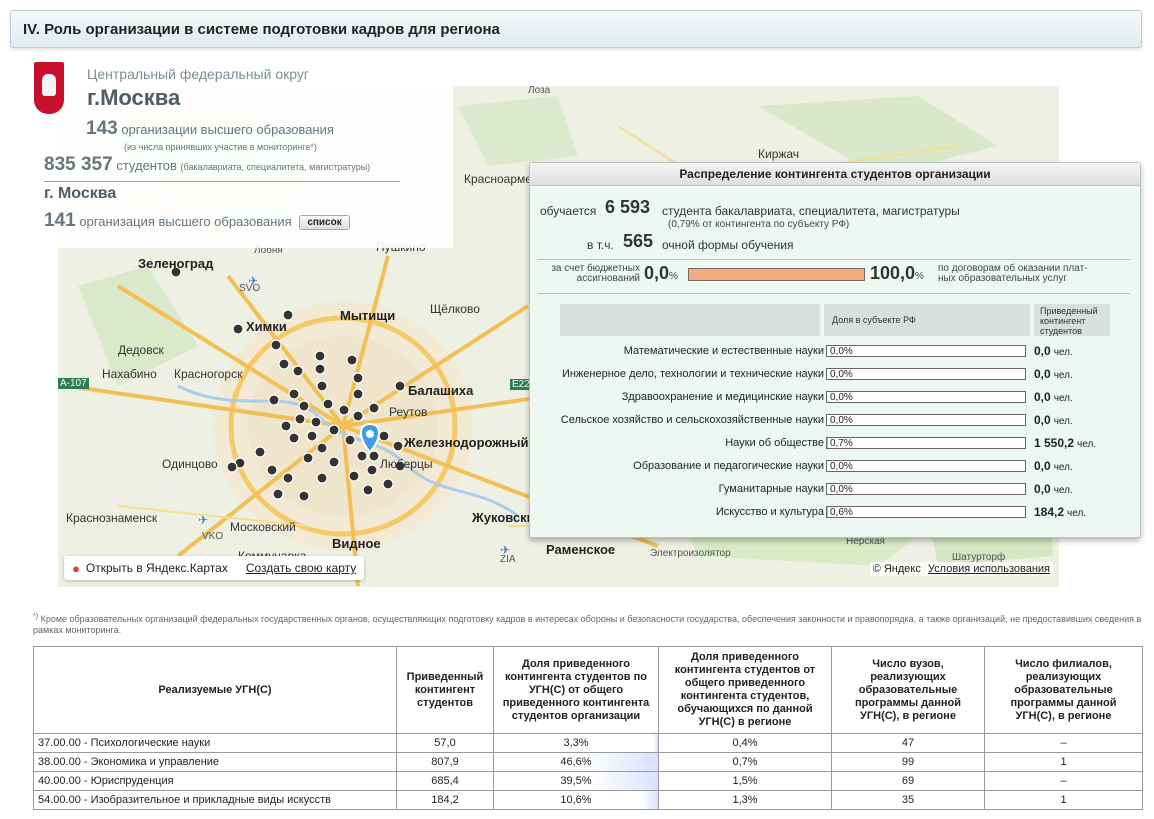 Image resolution: width=1154 pixels, height=819 pixels. Describe the element at coordinates (590, 274) in the screenshot. I see `budget-label: за счет бюджетных ассигнований` at that location.